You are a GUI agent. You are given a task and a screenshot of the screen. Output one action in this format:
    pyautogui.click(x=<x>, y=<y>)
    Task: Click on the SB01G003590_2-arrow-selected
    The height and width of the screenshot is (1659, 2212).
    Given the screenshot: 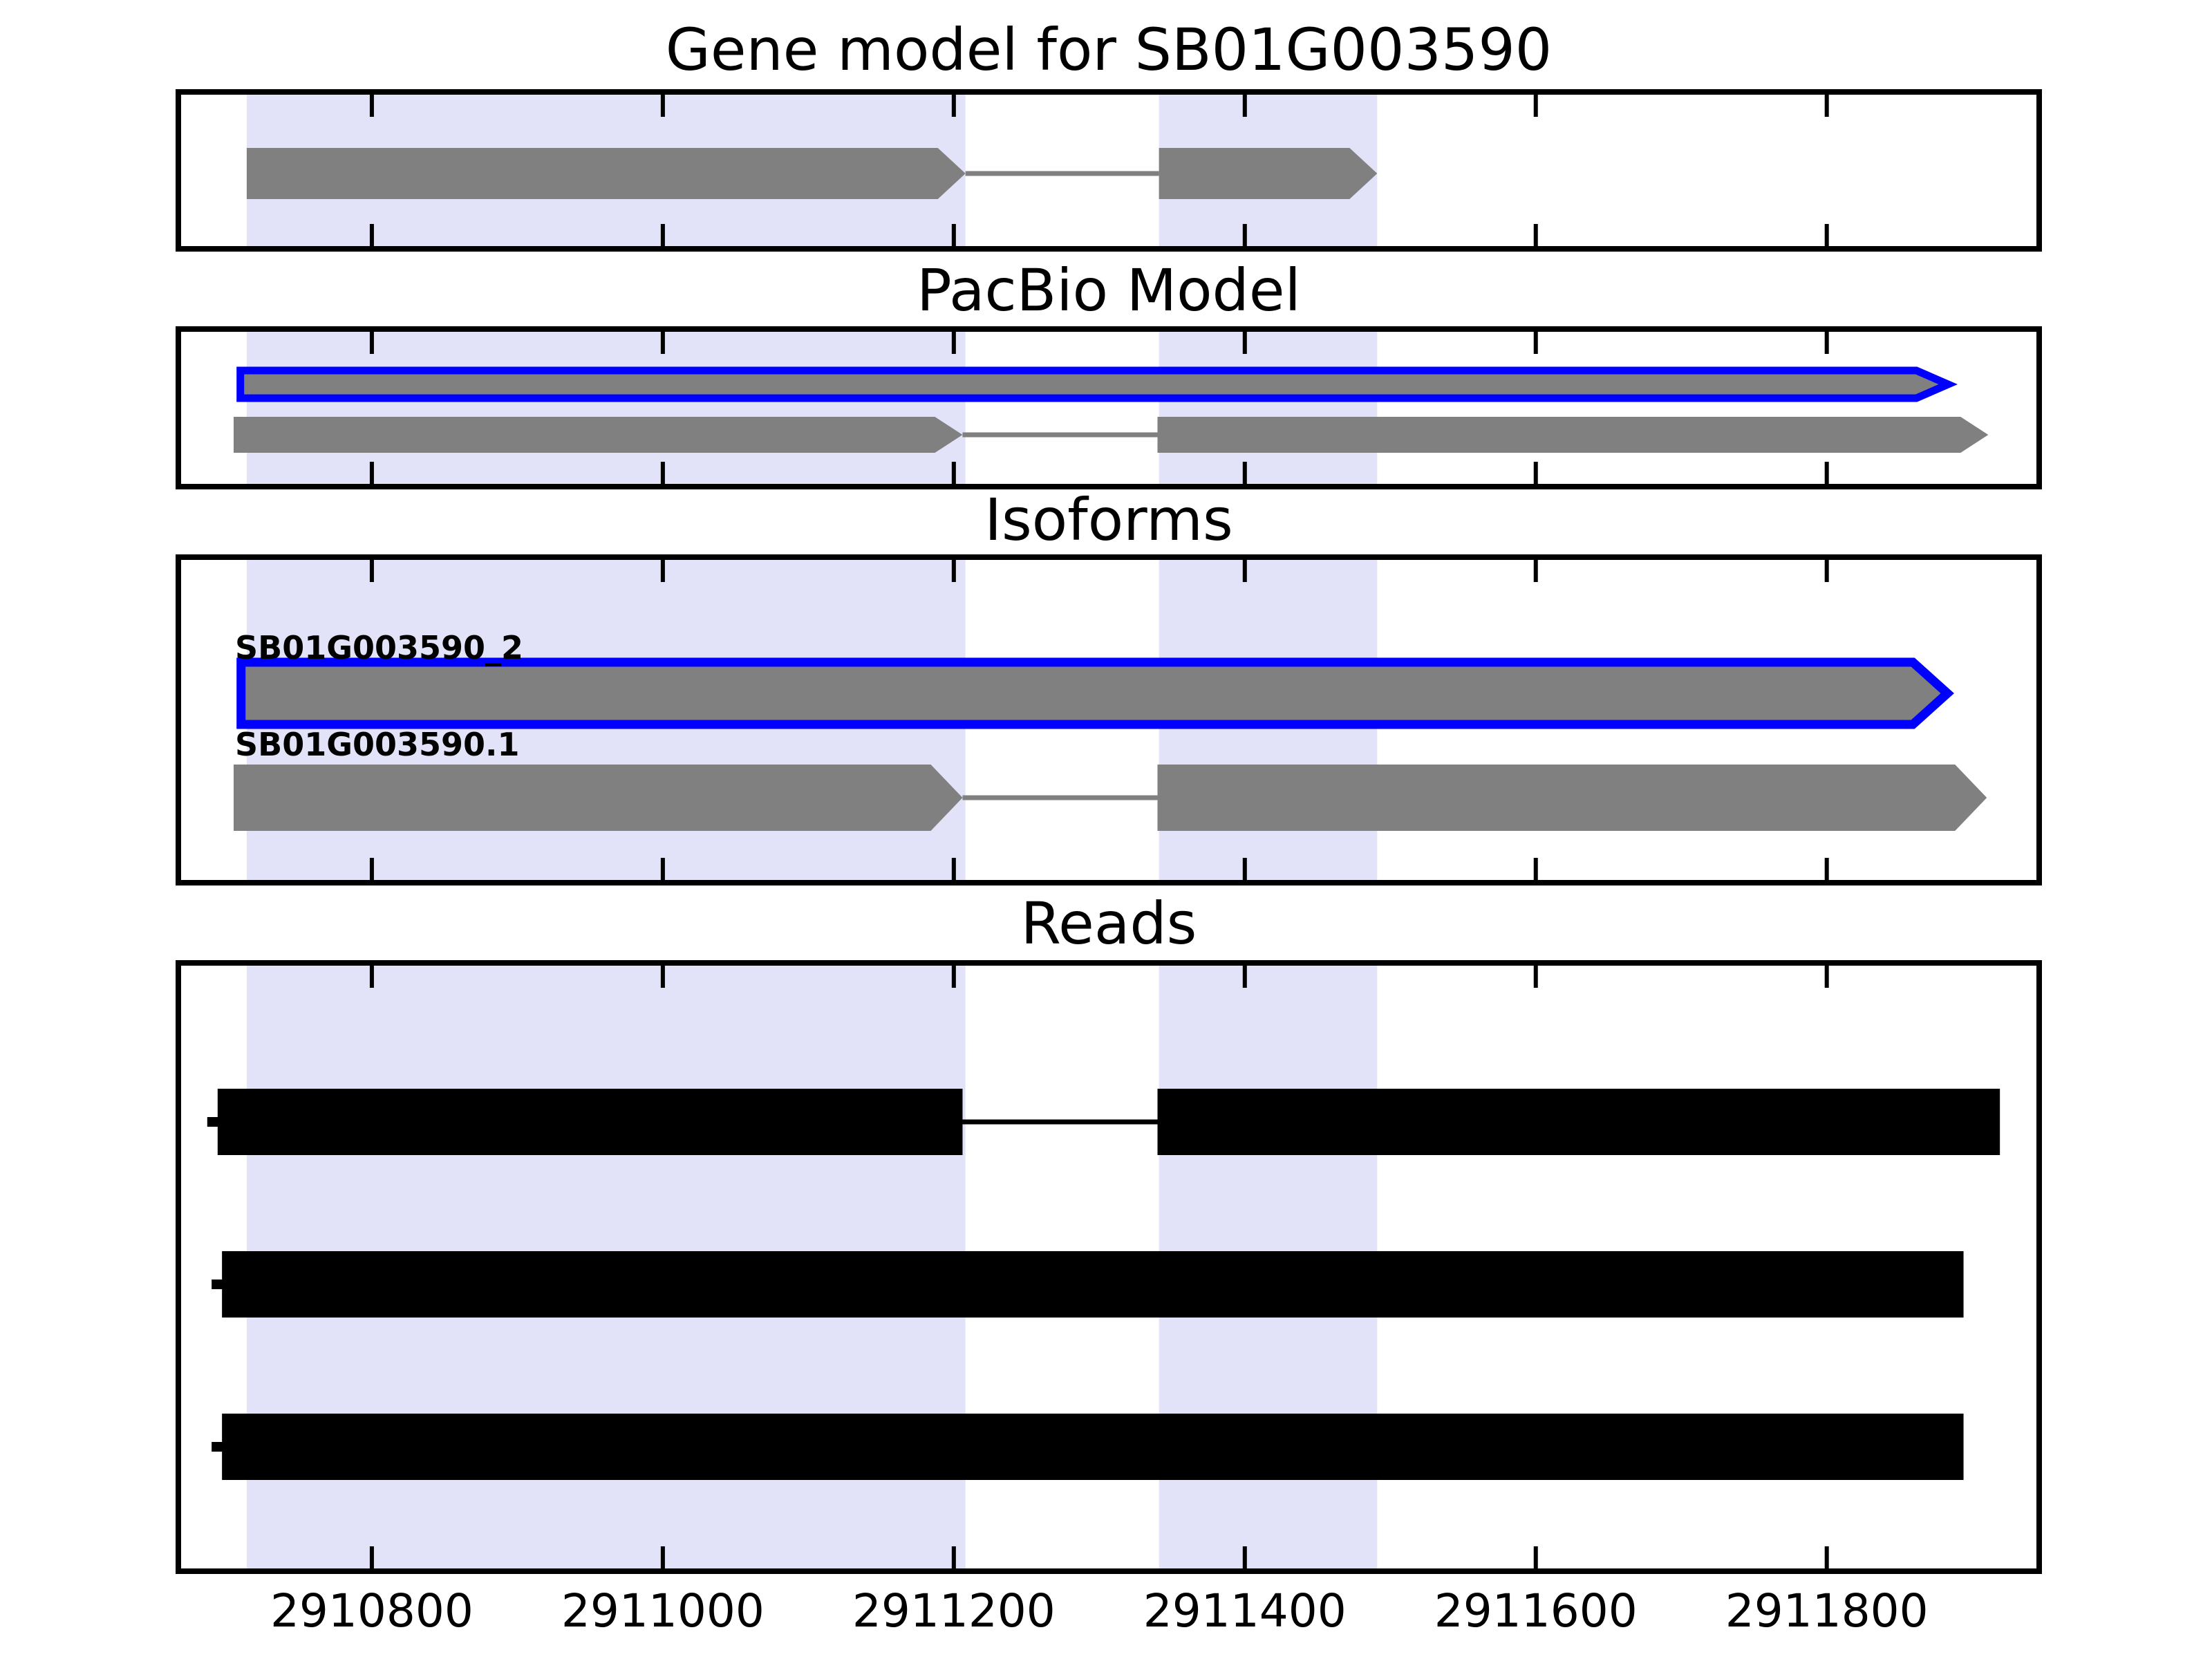 What is the action you would take?
    pyautogui.click(x=1095, y=693)
    